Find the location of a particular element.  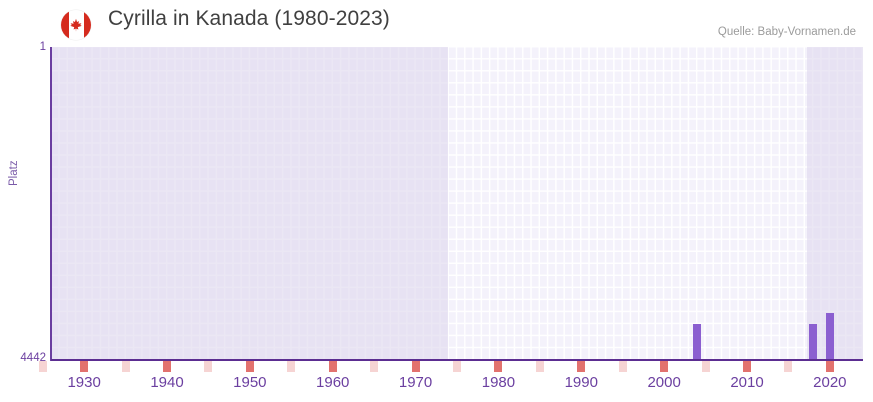

x-label-2020: 2020 is located at coordinates (830, 382).